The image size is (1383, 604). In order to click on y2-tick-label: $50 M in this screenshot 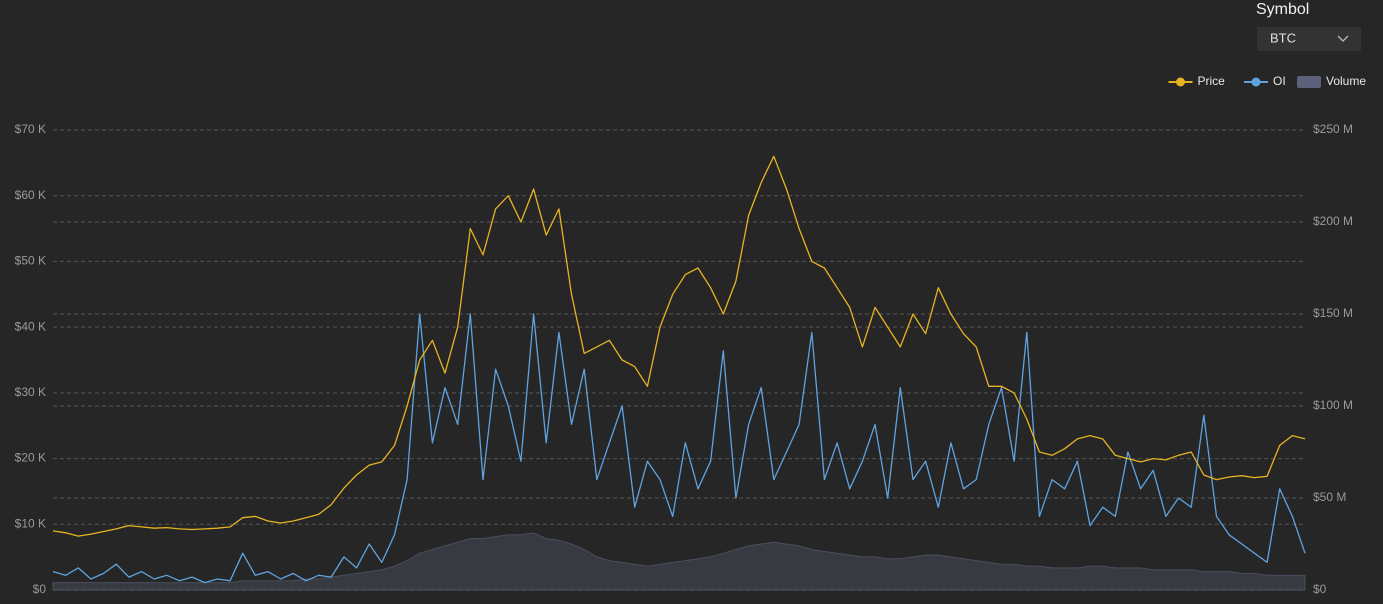, I will do `click(1329, 497)`.